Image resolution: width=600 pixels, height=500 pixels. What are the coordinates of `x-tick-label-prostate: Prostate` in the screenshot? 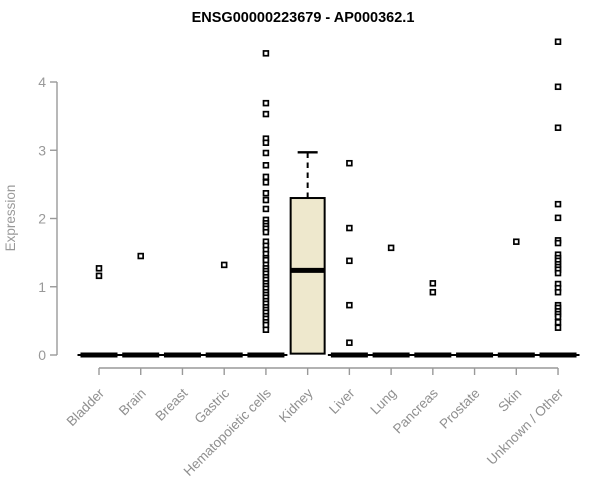 It's located at (460, 409).